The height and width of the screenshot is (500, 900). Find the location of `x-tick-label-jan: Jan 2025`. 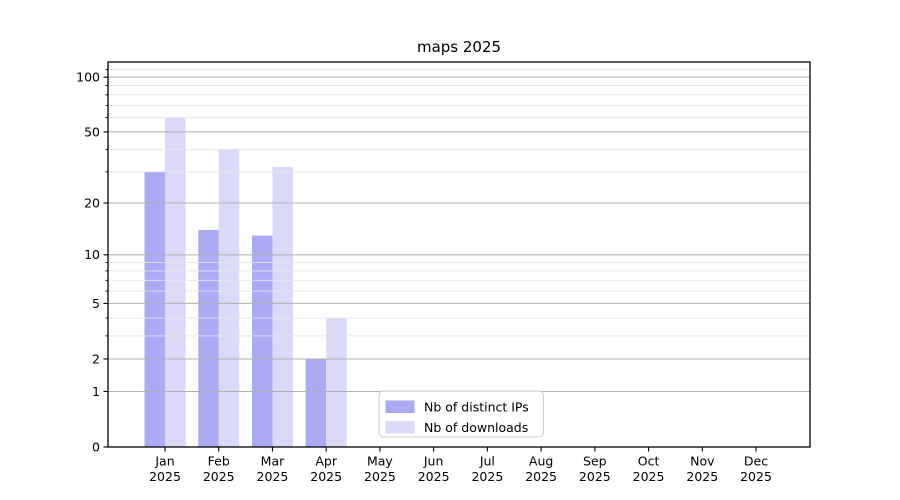

x-tick-label-jan: Jan 2025 is located at coordinates (165, 469).